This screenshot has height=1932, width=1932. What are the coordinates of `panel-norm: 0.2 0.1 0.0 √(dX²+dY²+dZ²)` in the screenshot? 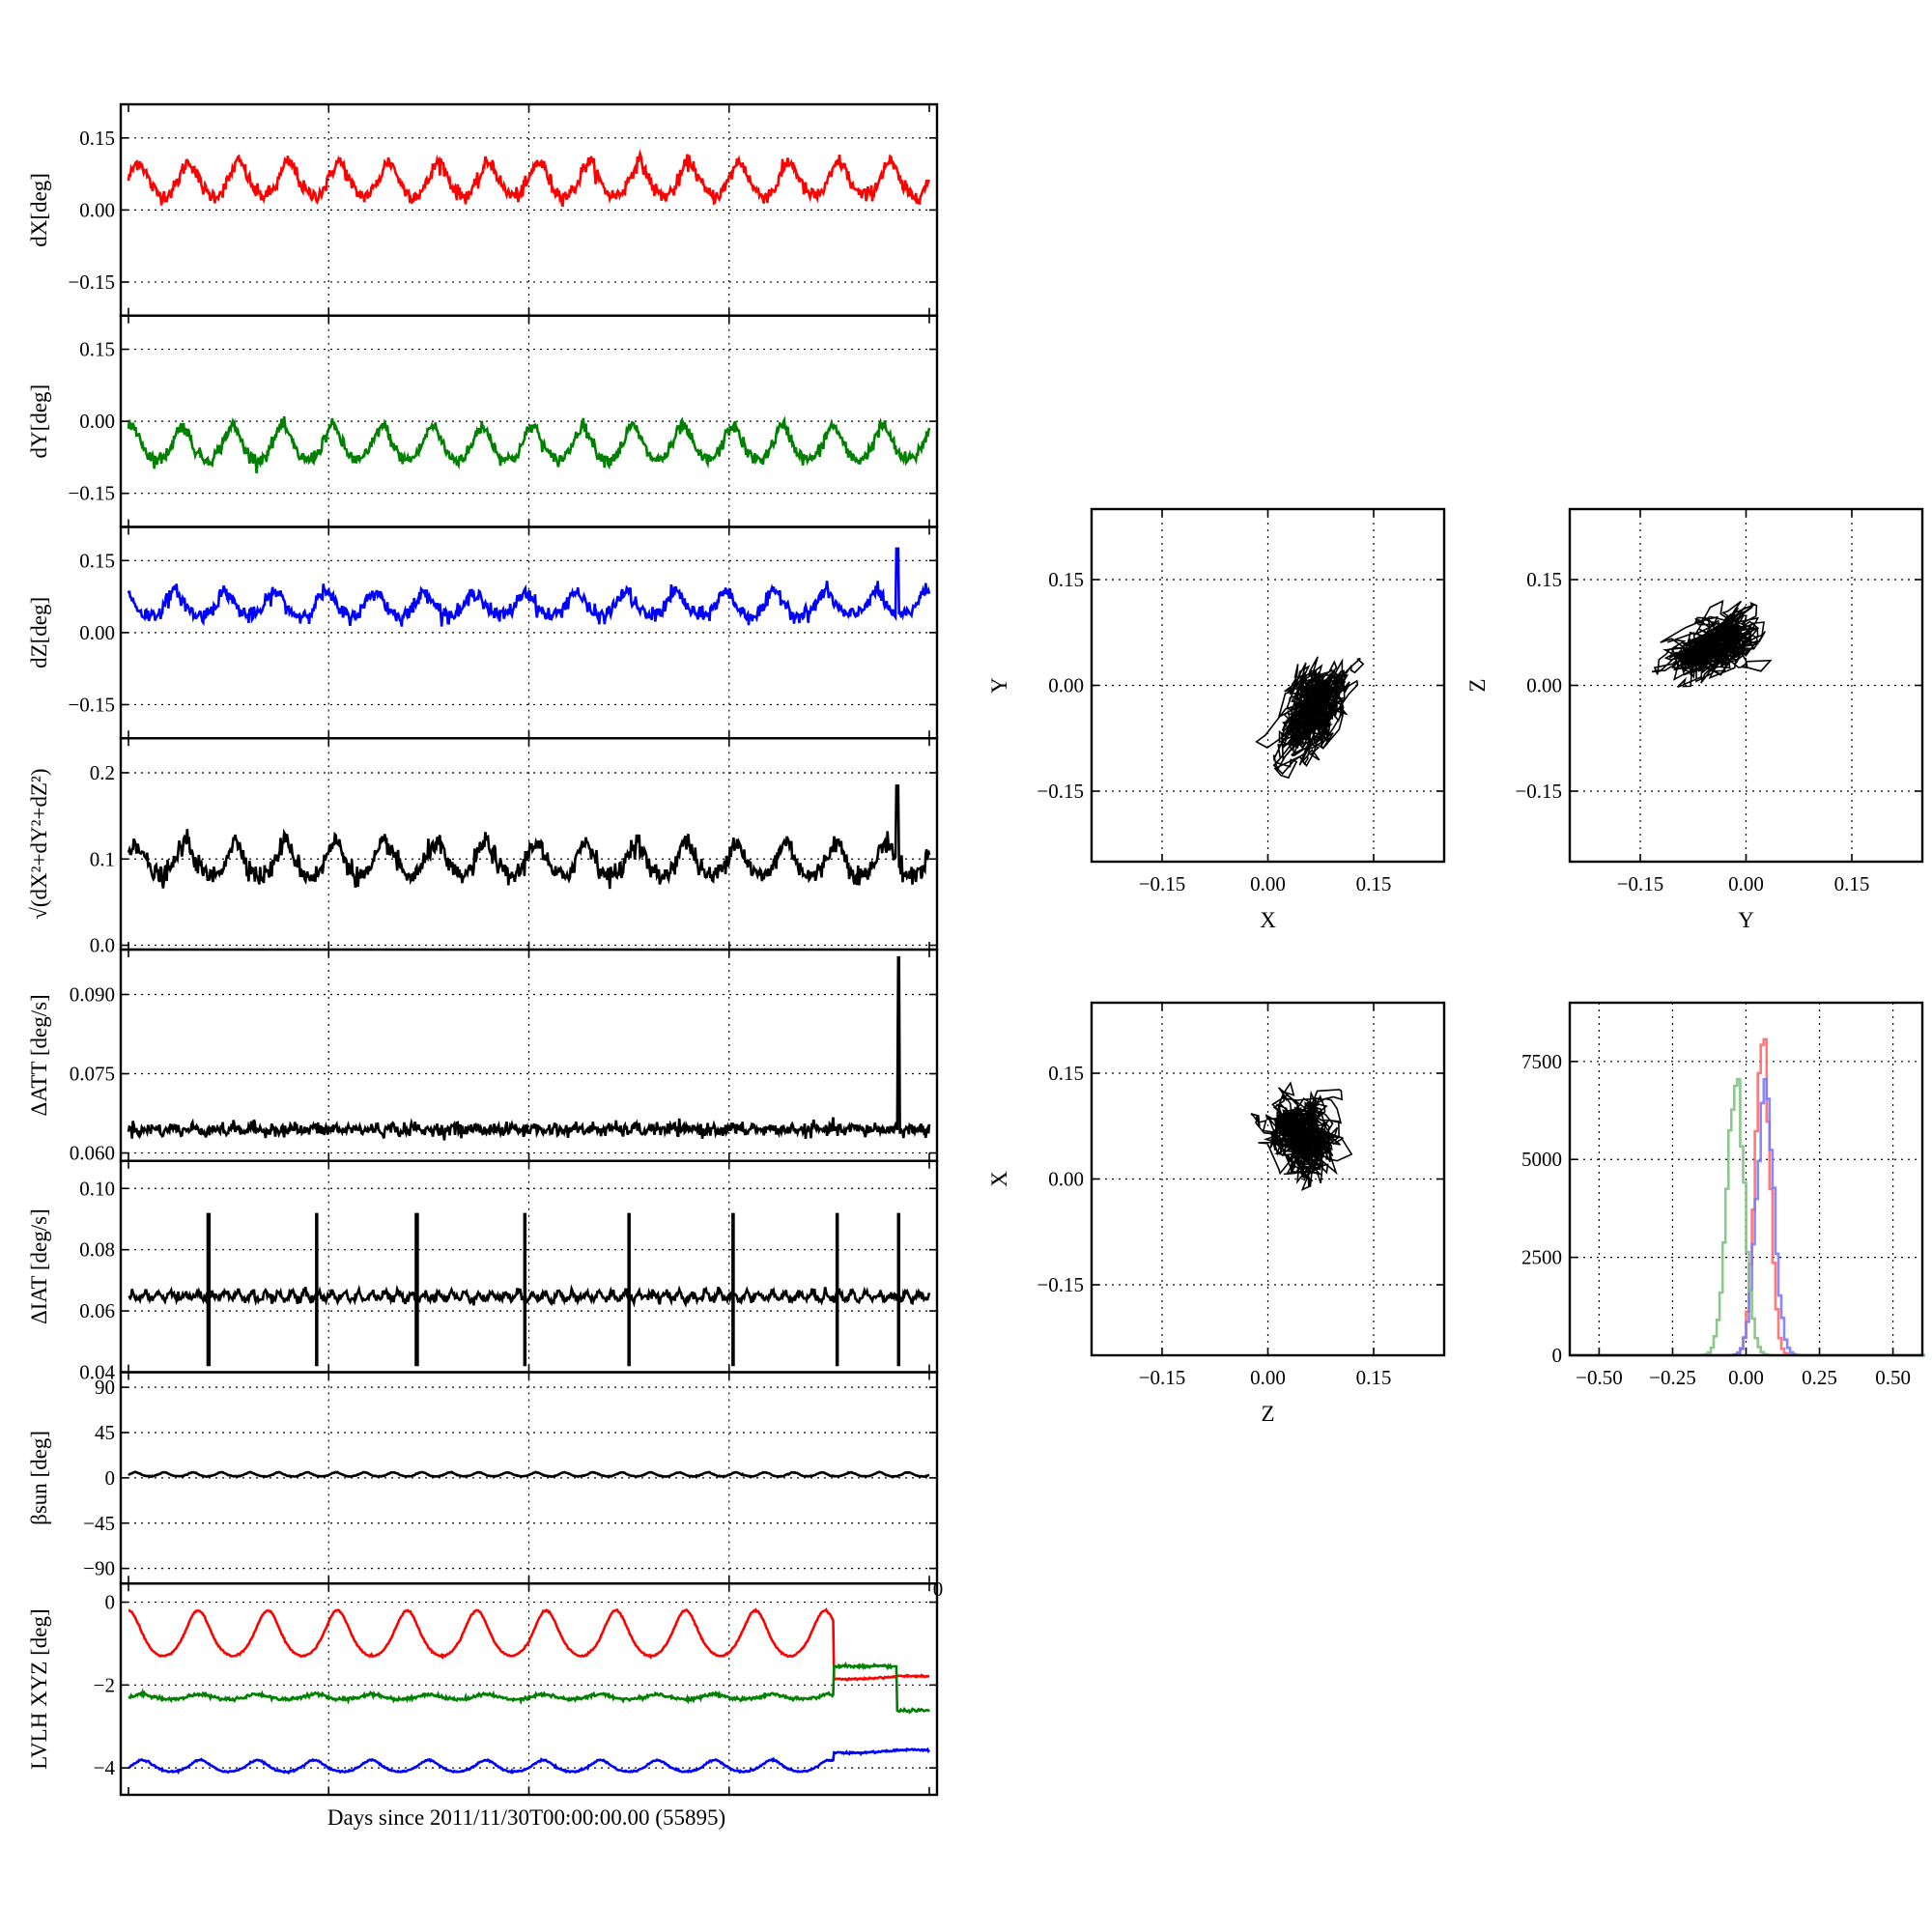 It's located at (483, 847).